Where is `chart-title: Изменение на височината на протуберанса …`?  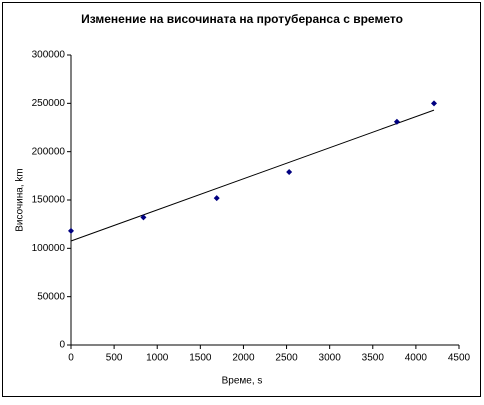
chart-title: Изменение на височината на протуберанса … is located at coordinates (242, 19).